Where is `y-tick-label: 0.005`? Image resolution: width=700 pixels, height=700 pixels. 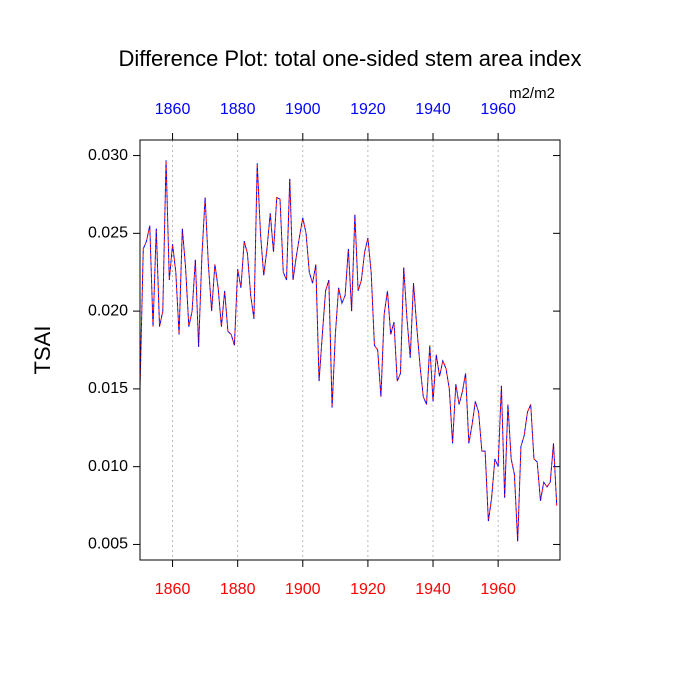
y-tick-label: 0.005 is located at coordinates (108, 544).